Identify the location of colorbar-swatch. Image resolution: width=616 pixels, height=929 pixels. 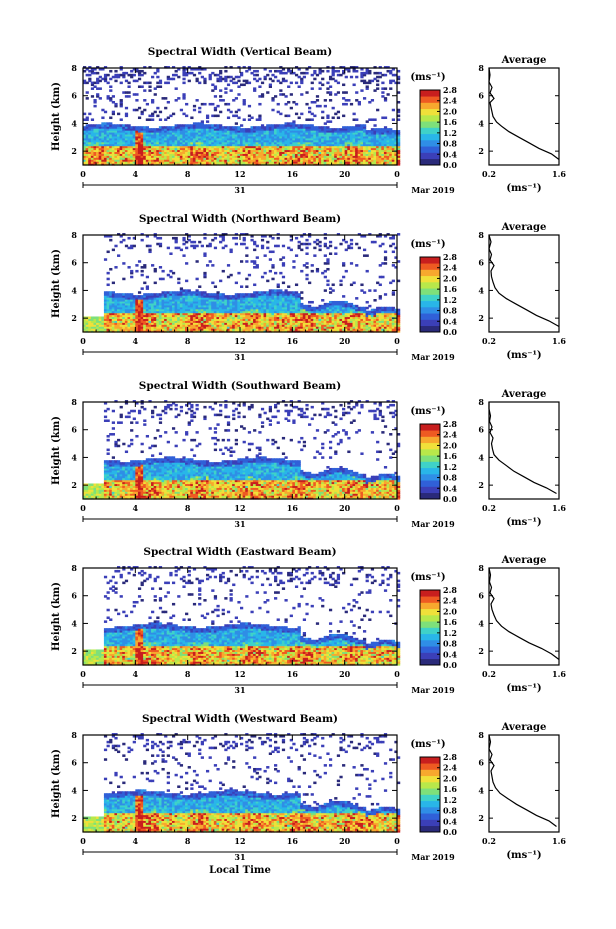
(430, 93).